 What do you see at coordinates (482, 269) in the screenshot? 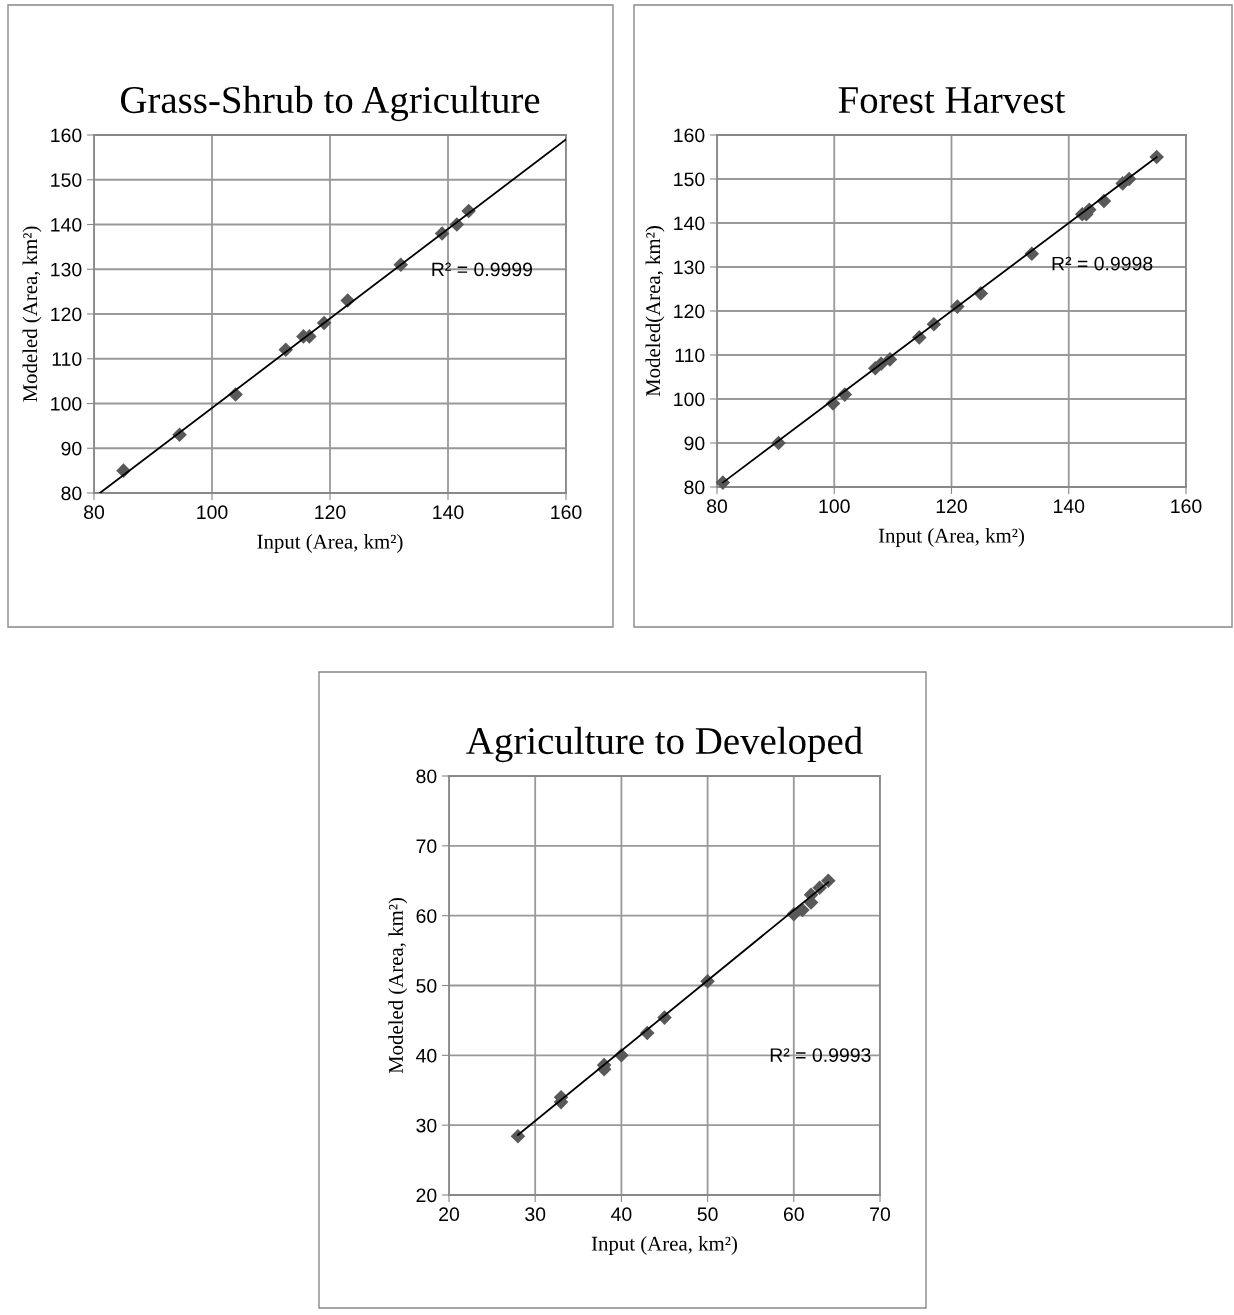
I see `annotation: R² = 0.9999` at bounding box center [482, 269].